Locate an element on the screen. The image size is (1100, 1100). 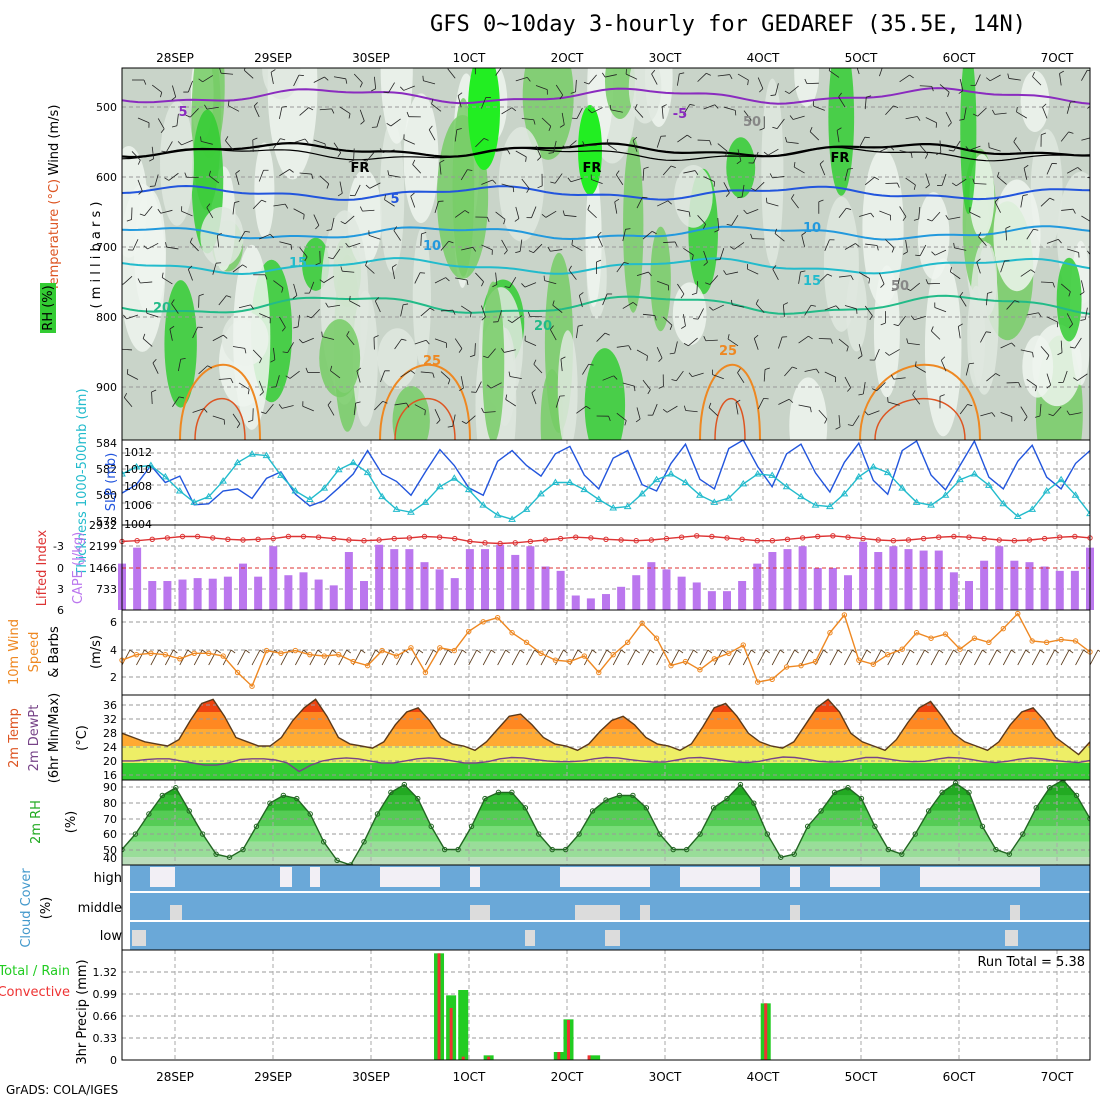
date-label-top: 2OCT is located at coordinates (567, 58).